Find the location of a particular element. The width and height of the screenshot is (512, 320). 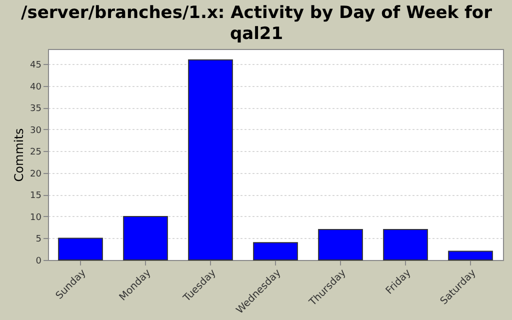

y-tick-label: 15 is located at coordinates (36, 196).